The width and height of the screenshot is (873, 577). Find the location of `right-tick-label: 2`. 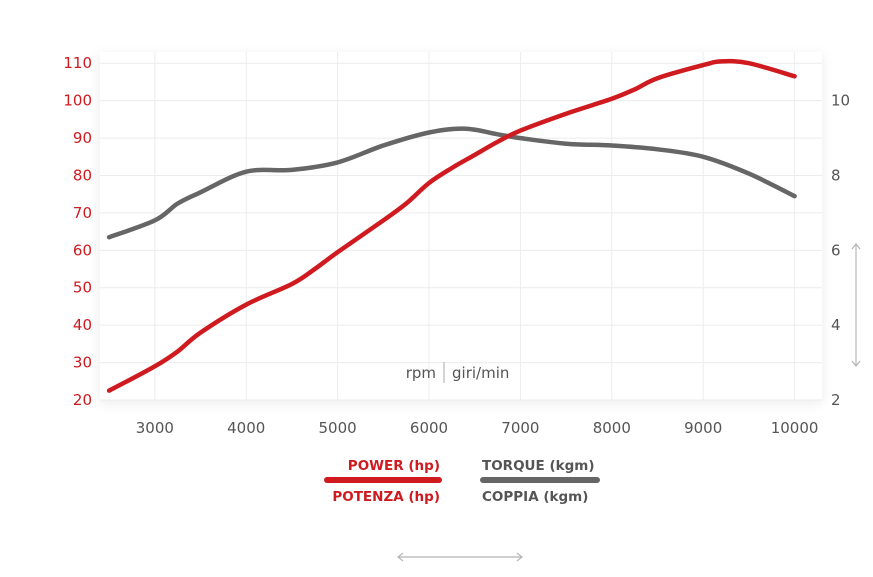

right-tick-label: 2 is located at coordinates (836, 400).